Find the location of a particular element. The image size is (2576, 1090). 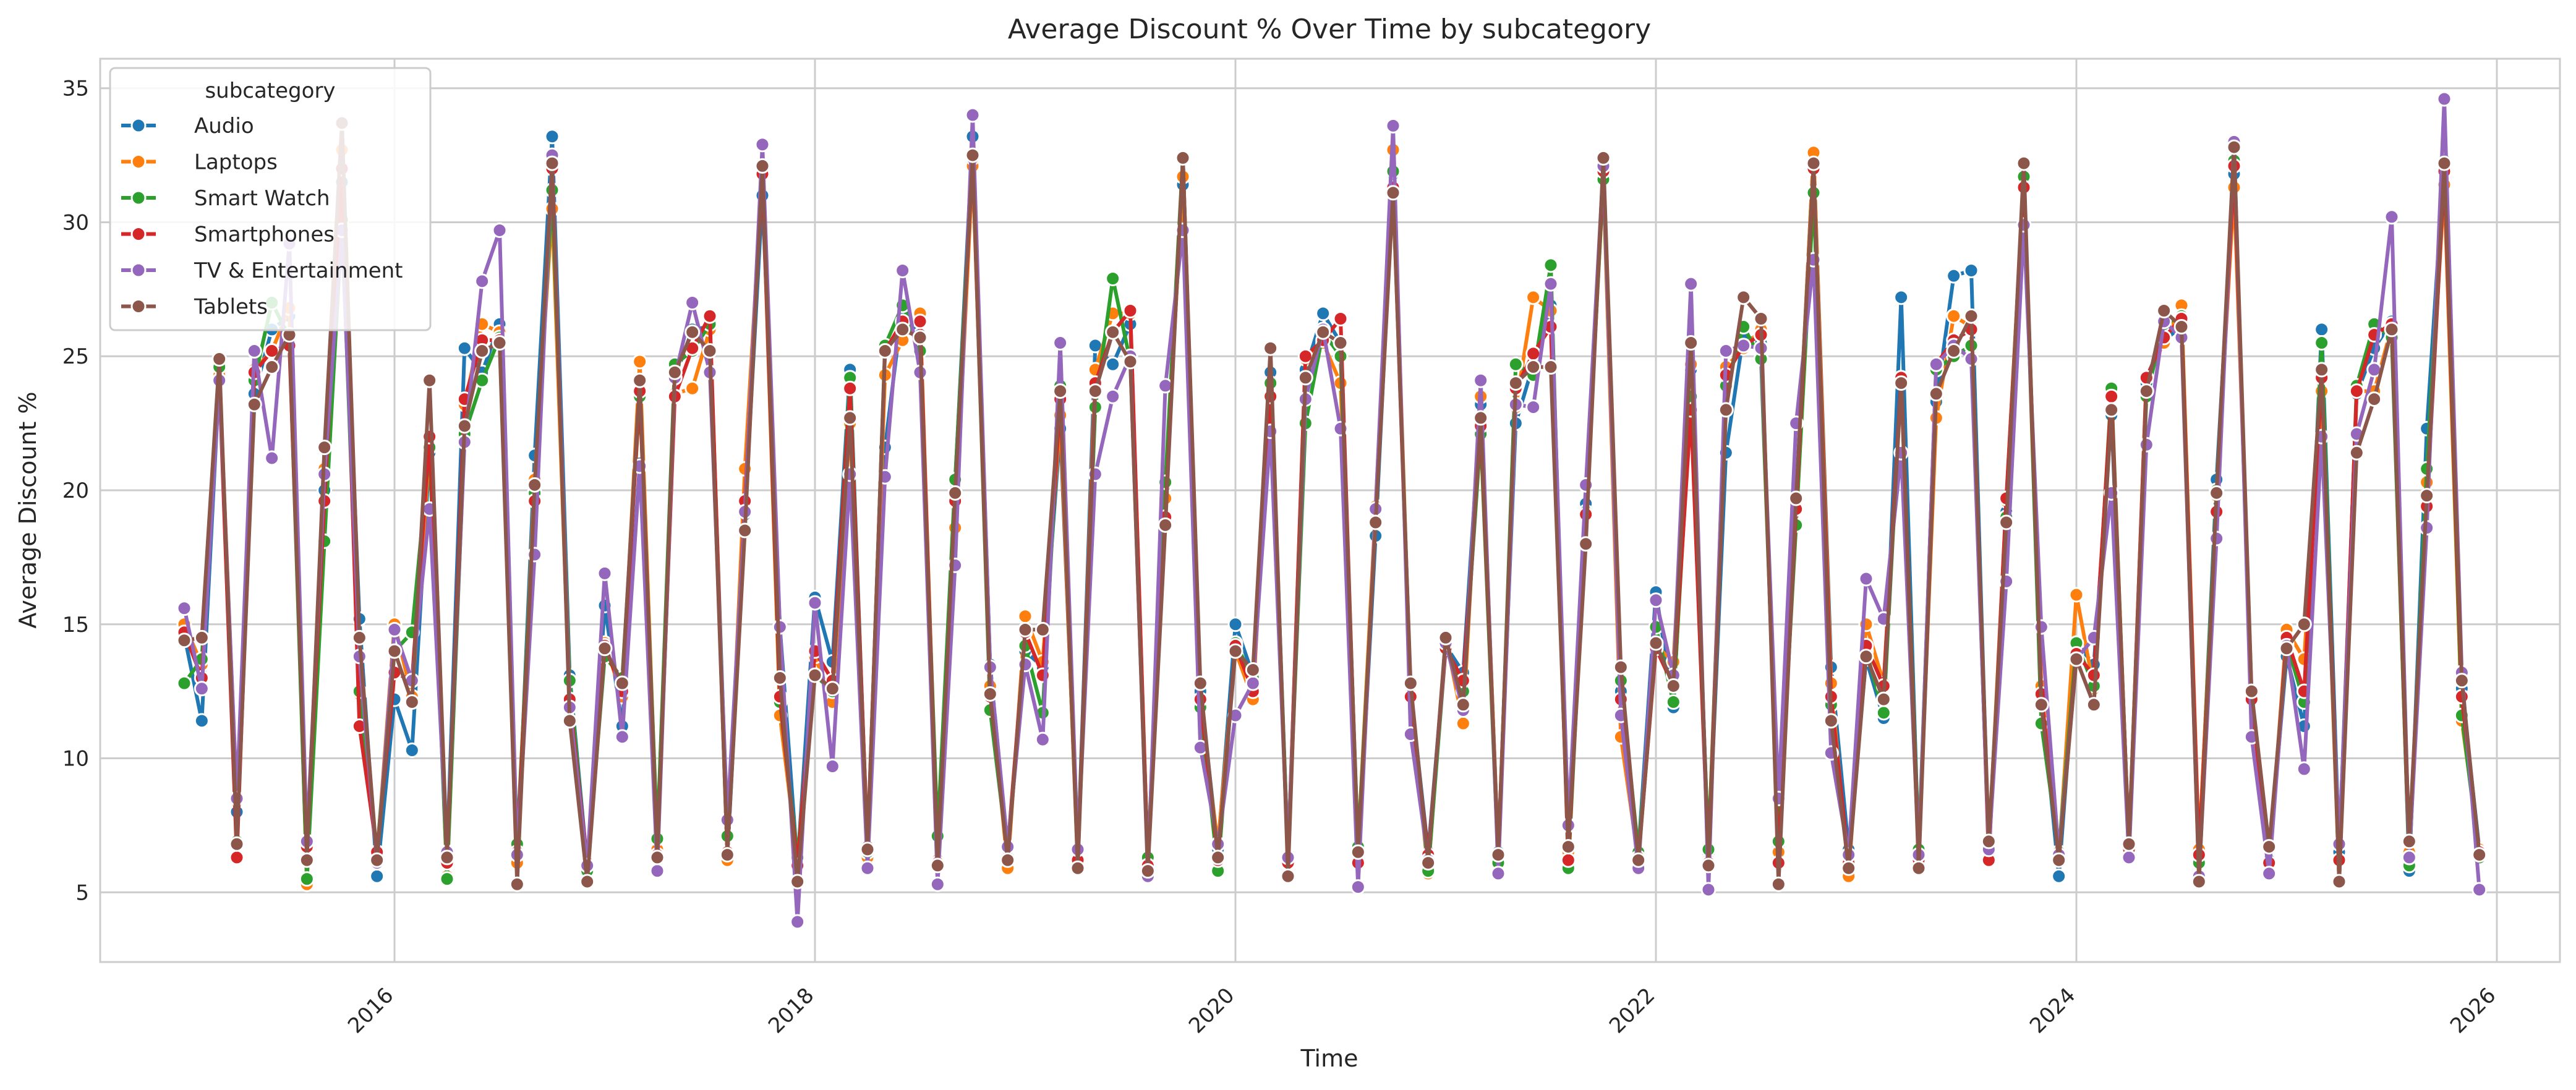

legend-entry: Laptops is located at coordinates (199, 162).